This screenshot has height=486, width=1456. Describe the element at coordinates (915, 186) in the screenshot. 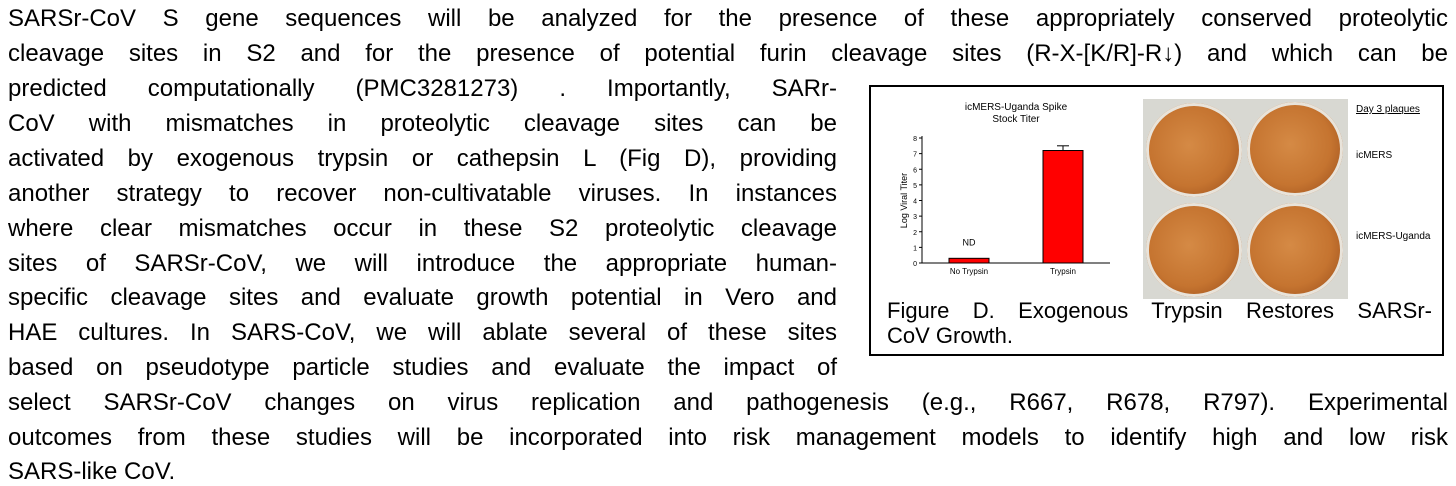

I see `y-tick-label: 5` at that location.